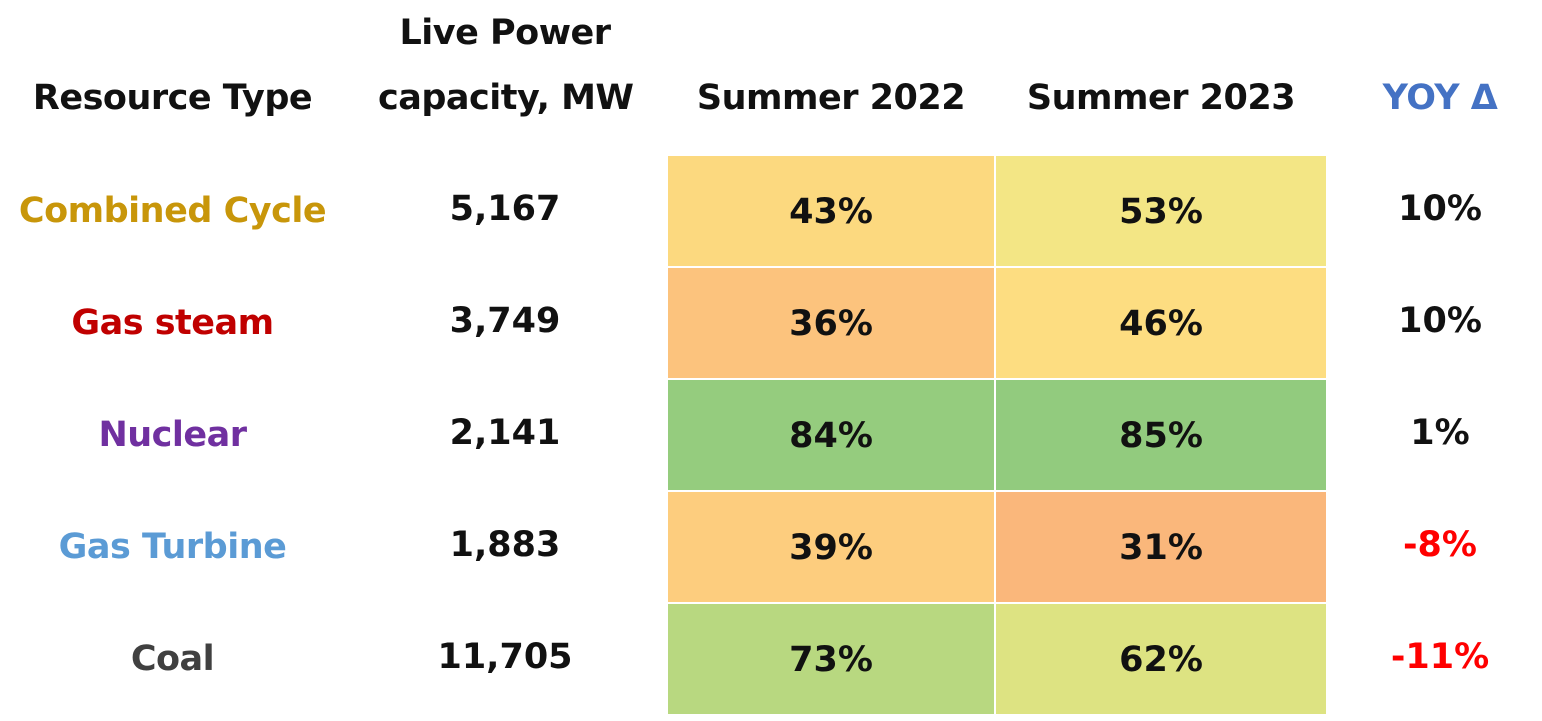 Image resolution: width=1542 pixels, height=721 pixels. Describe the element at coordinates (1440, 433) in the screenshot. I see `cell-yoy-delta: 1%` at that location.